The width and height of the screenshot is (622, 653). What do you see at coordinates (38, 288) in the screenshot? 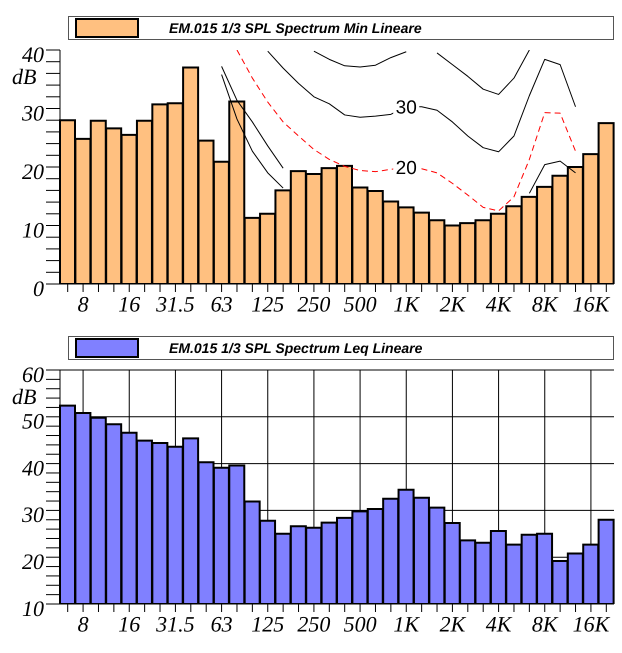
I see `y-tick-label: 0` at bounding box center [38, 288].